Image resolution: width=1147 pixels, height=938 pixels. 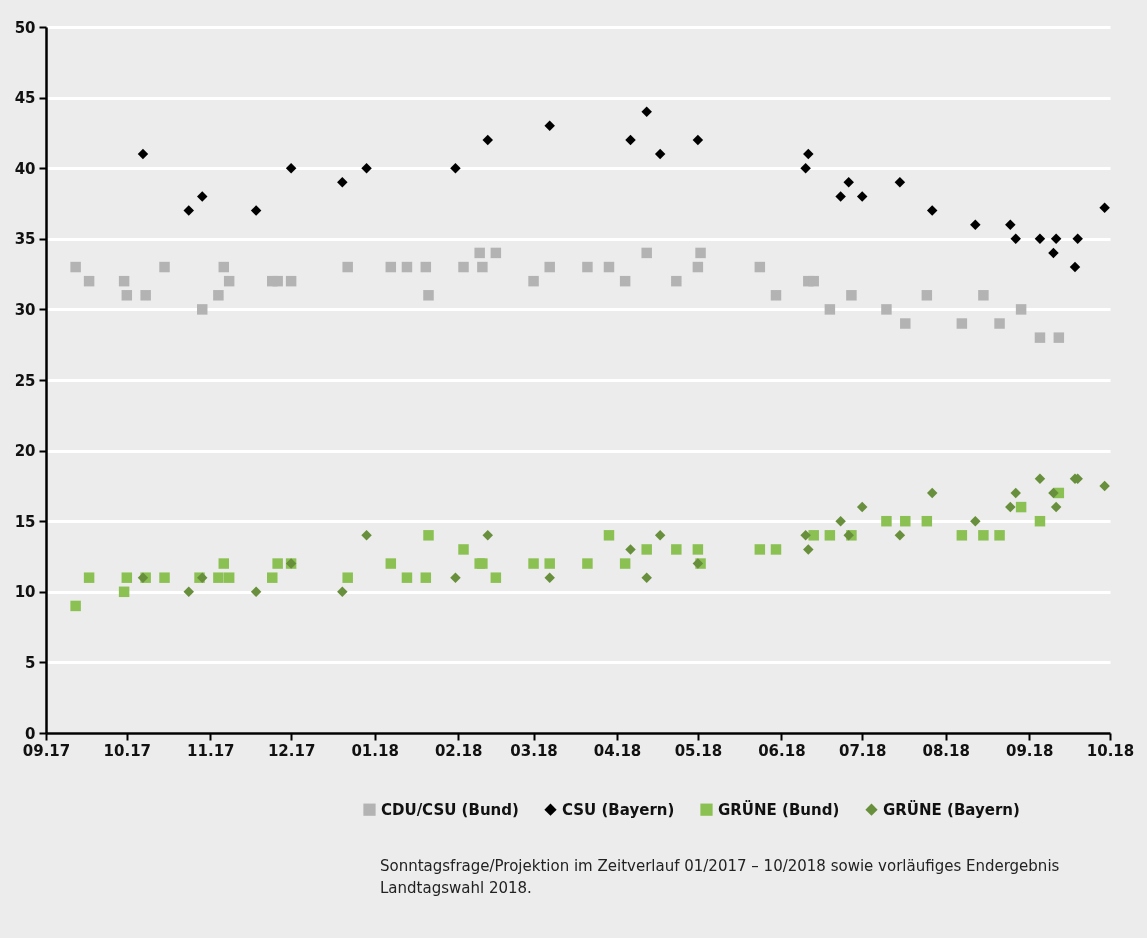 What do you see at coordinates (782, 750) in the screenshot?
I see `x-tick-label: 06.18` at bounding box center [782, 750].